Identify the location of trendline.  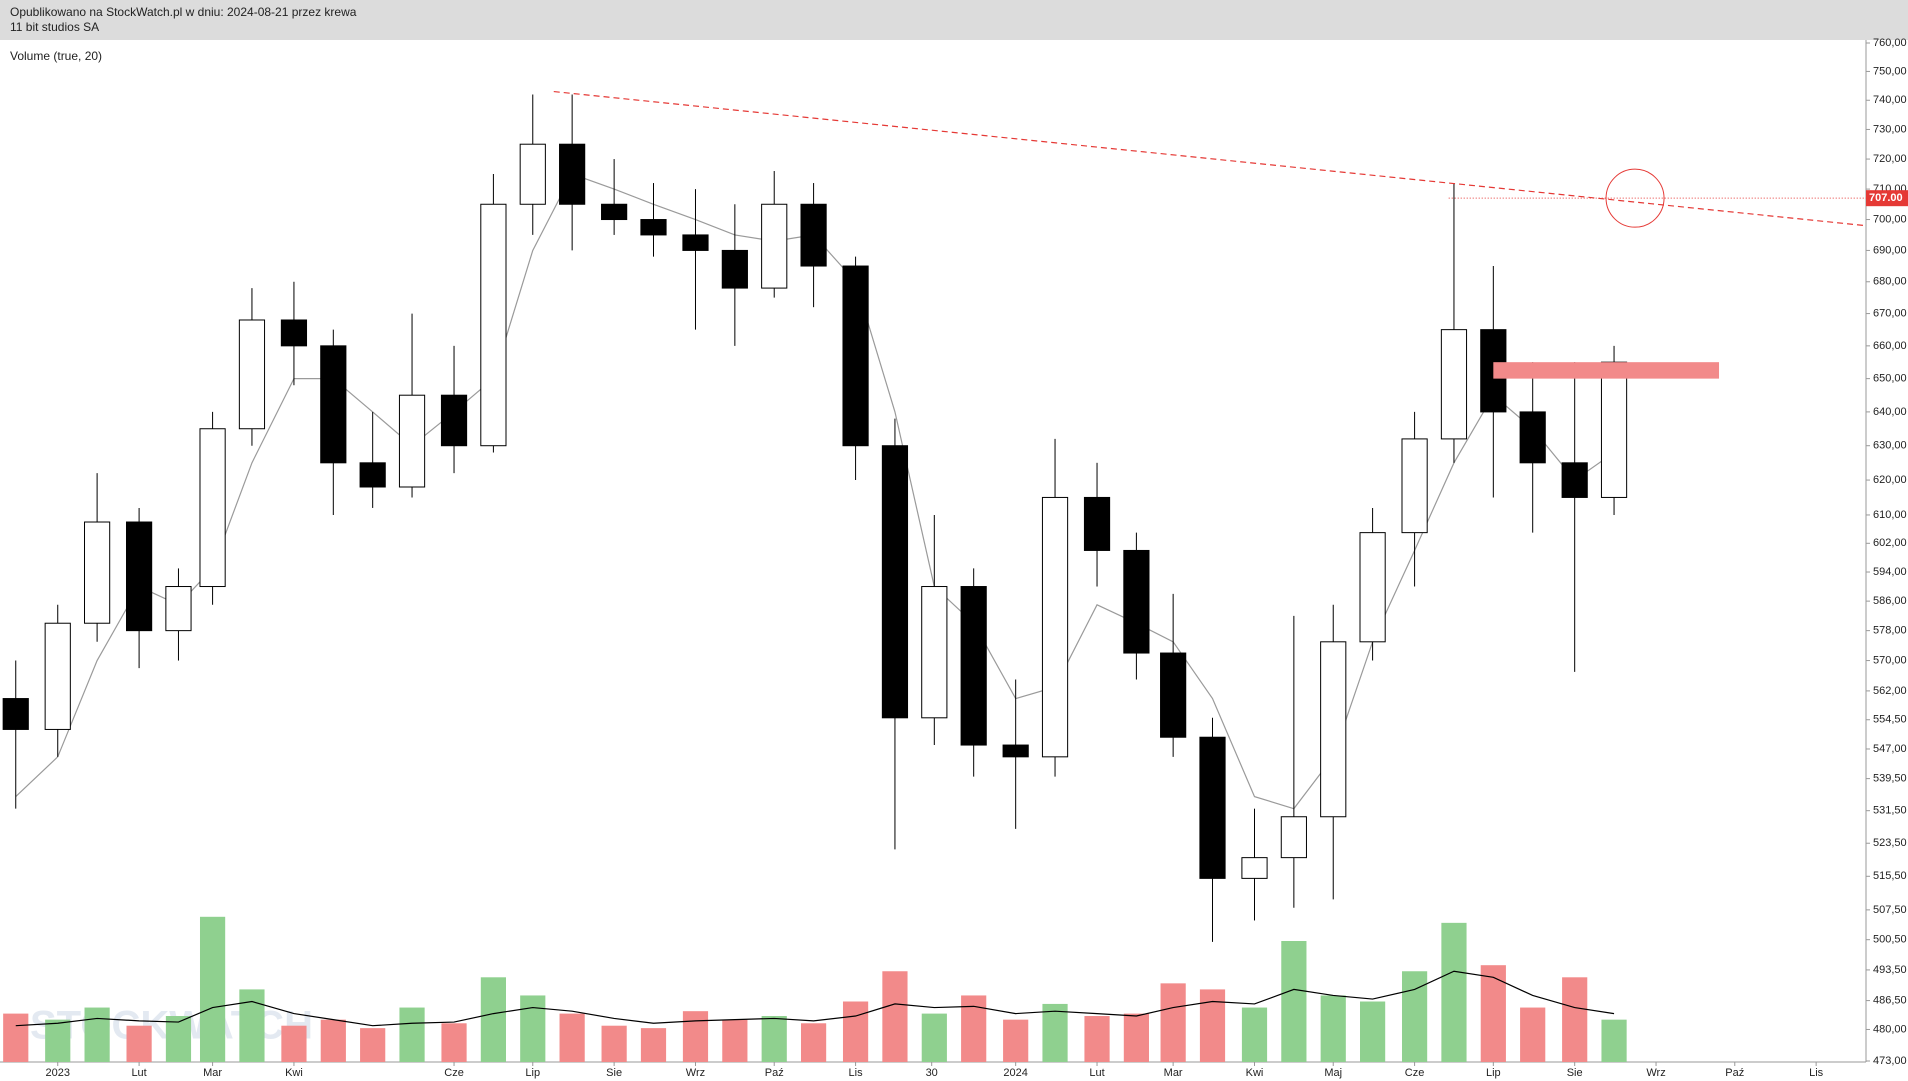
(1210, 158).